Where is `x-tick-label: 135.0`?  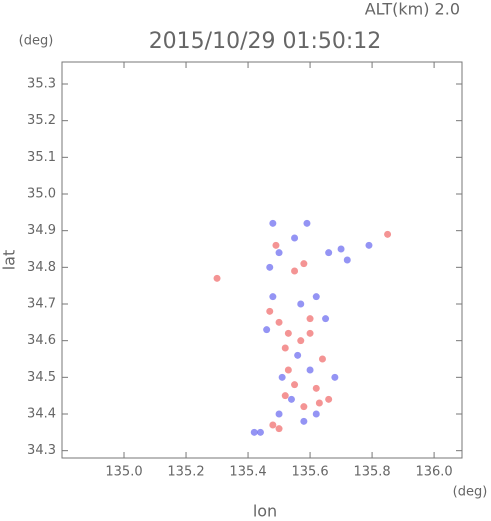
x-tick-label: 135.0 is located at coordinates (123, 472).